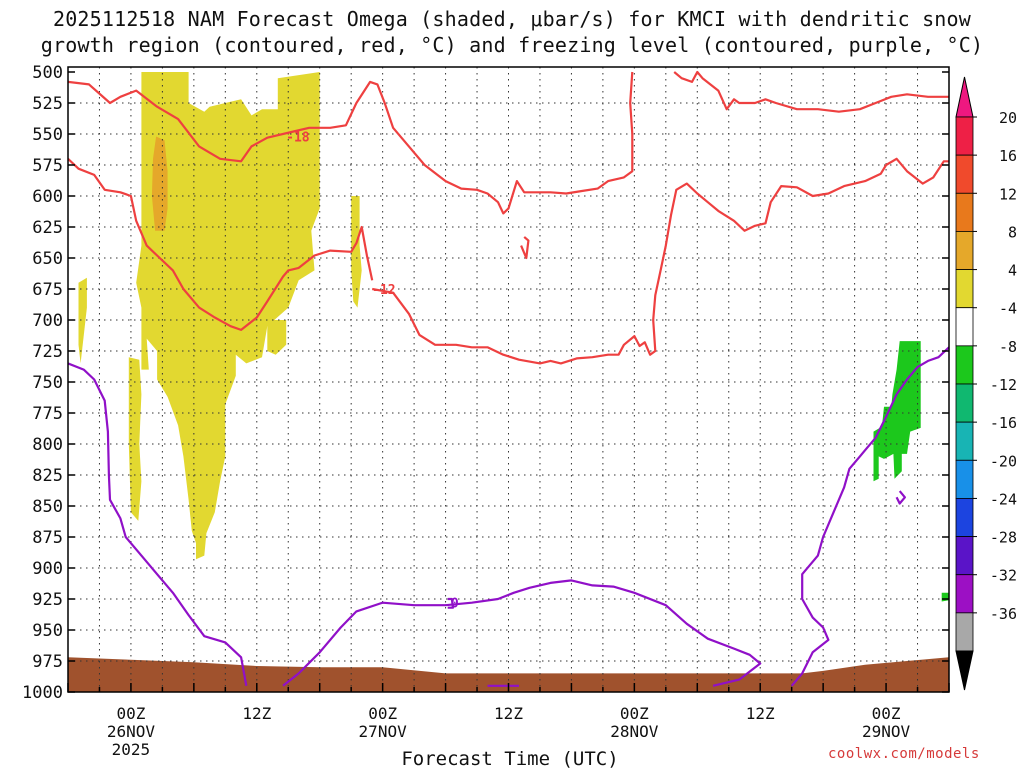 This screenshot has width=1024, height=768. Describe the element at coordinates (904, 754) in the screenshot. I see `credit-text: coolwx.com/models` at that location.